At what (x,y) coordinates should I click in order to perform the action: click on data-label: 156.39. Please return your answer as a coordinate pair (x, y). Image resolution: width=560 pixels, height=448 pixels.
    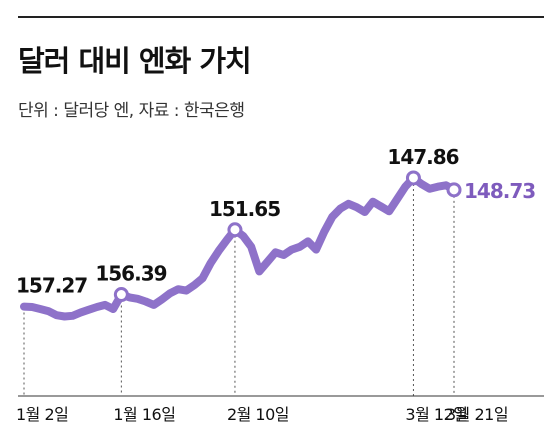
    Looking at the image, I should click on (130, 274).